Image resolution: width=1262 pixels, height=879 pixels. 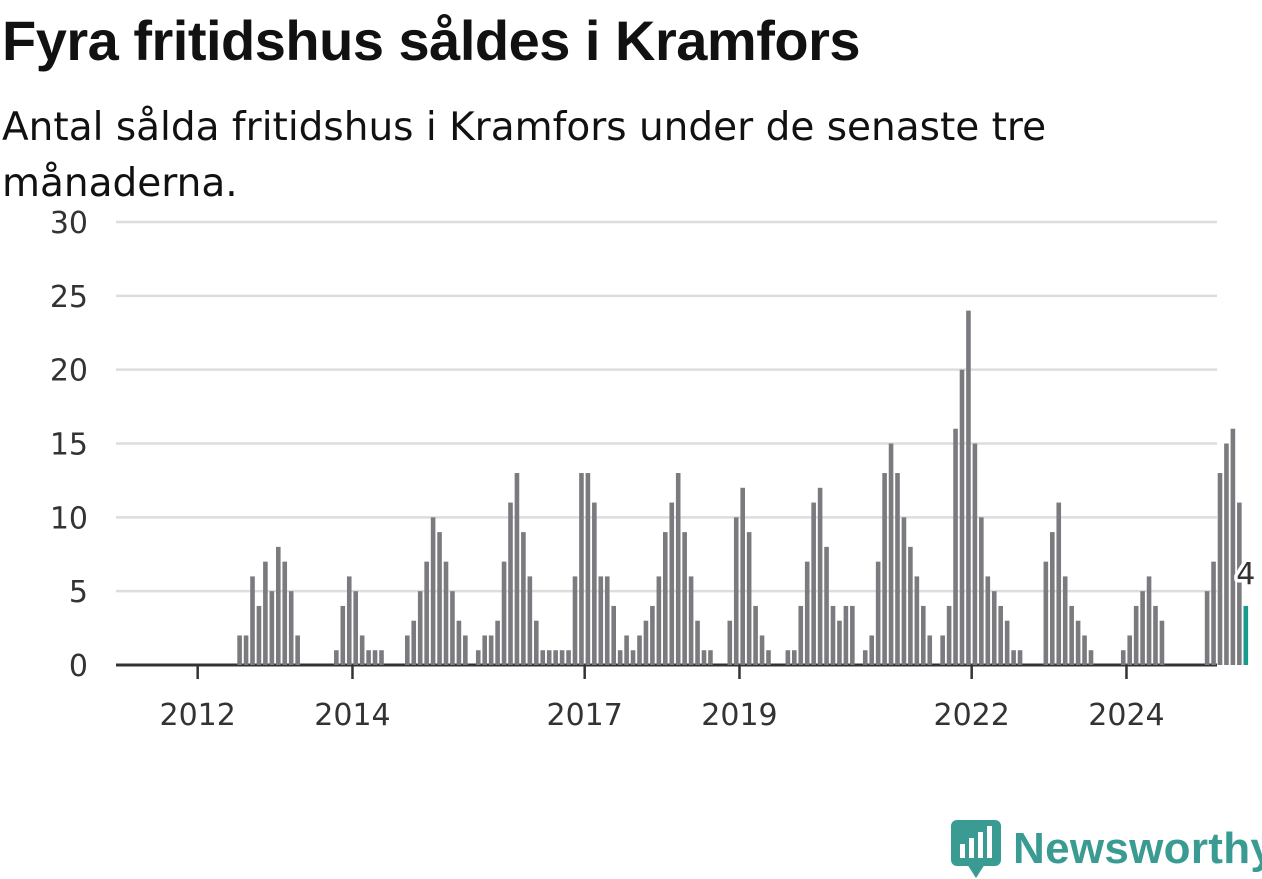 I want to click on annotations: 4, so click(x=1246, y=574).